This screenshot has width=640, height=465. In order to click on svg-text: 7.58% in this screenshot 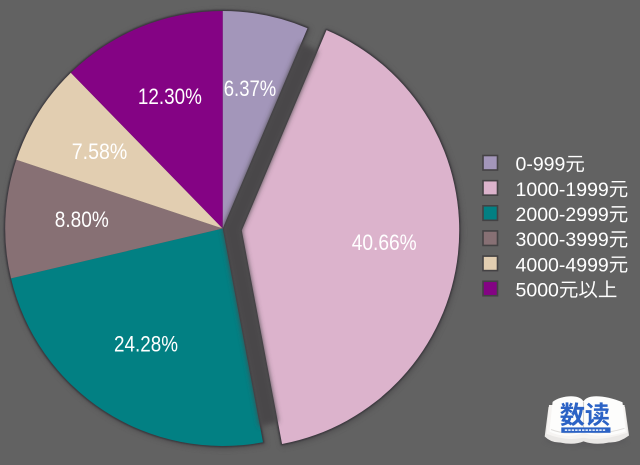, I will do `click(100, 151)`.